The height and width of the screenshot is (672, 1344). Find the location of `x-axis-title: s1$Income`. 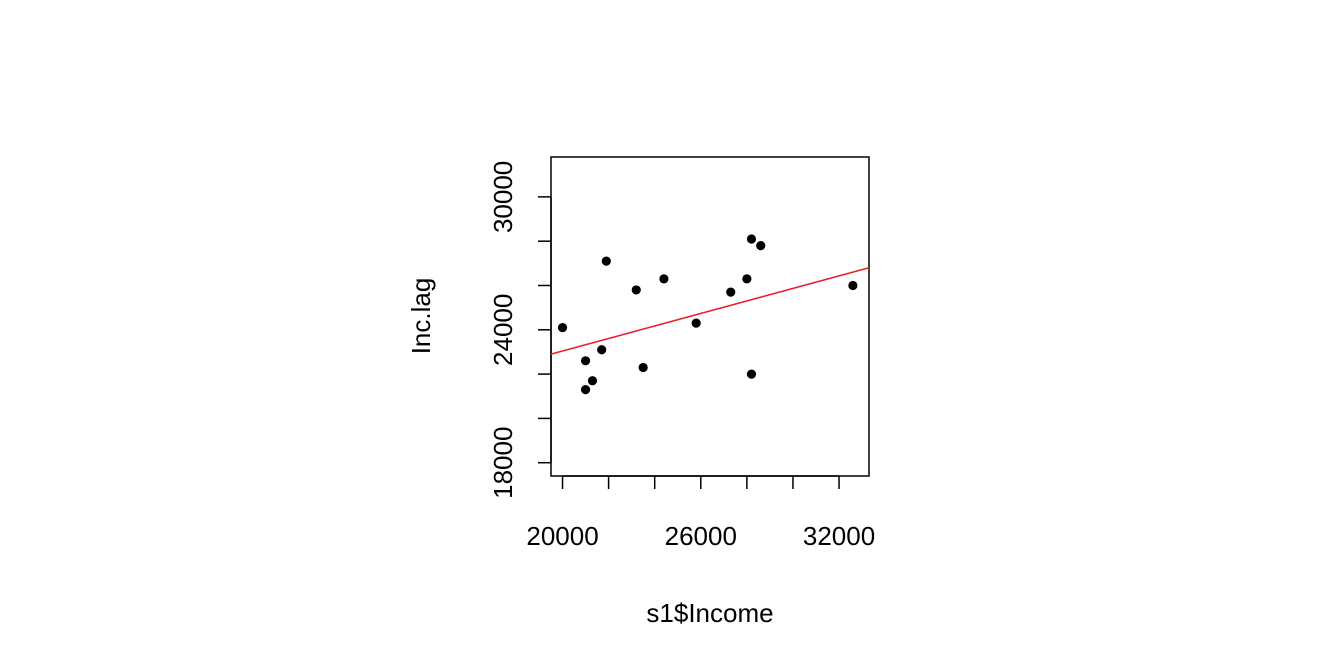

x-axis-title: s1$Income is located at coordinates (709, 613).